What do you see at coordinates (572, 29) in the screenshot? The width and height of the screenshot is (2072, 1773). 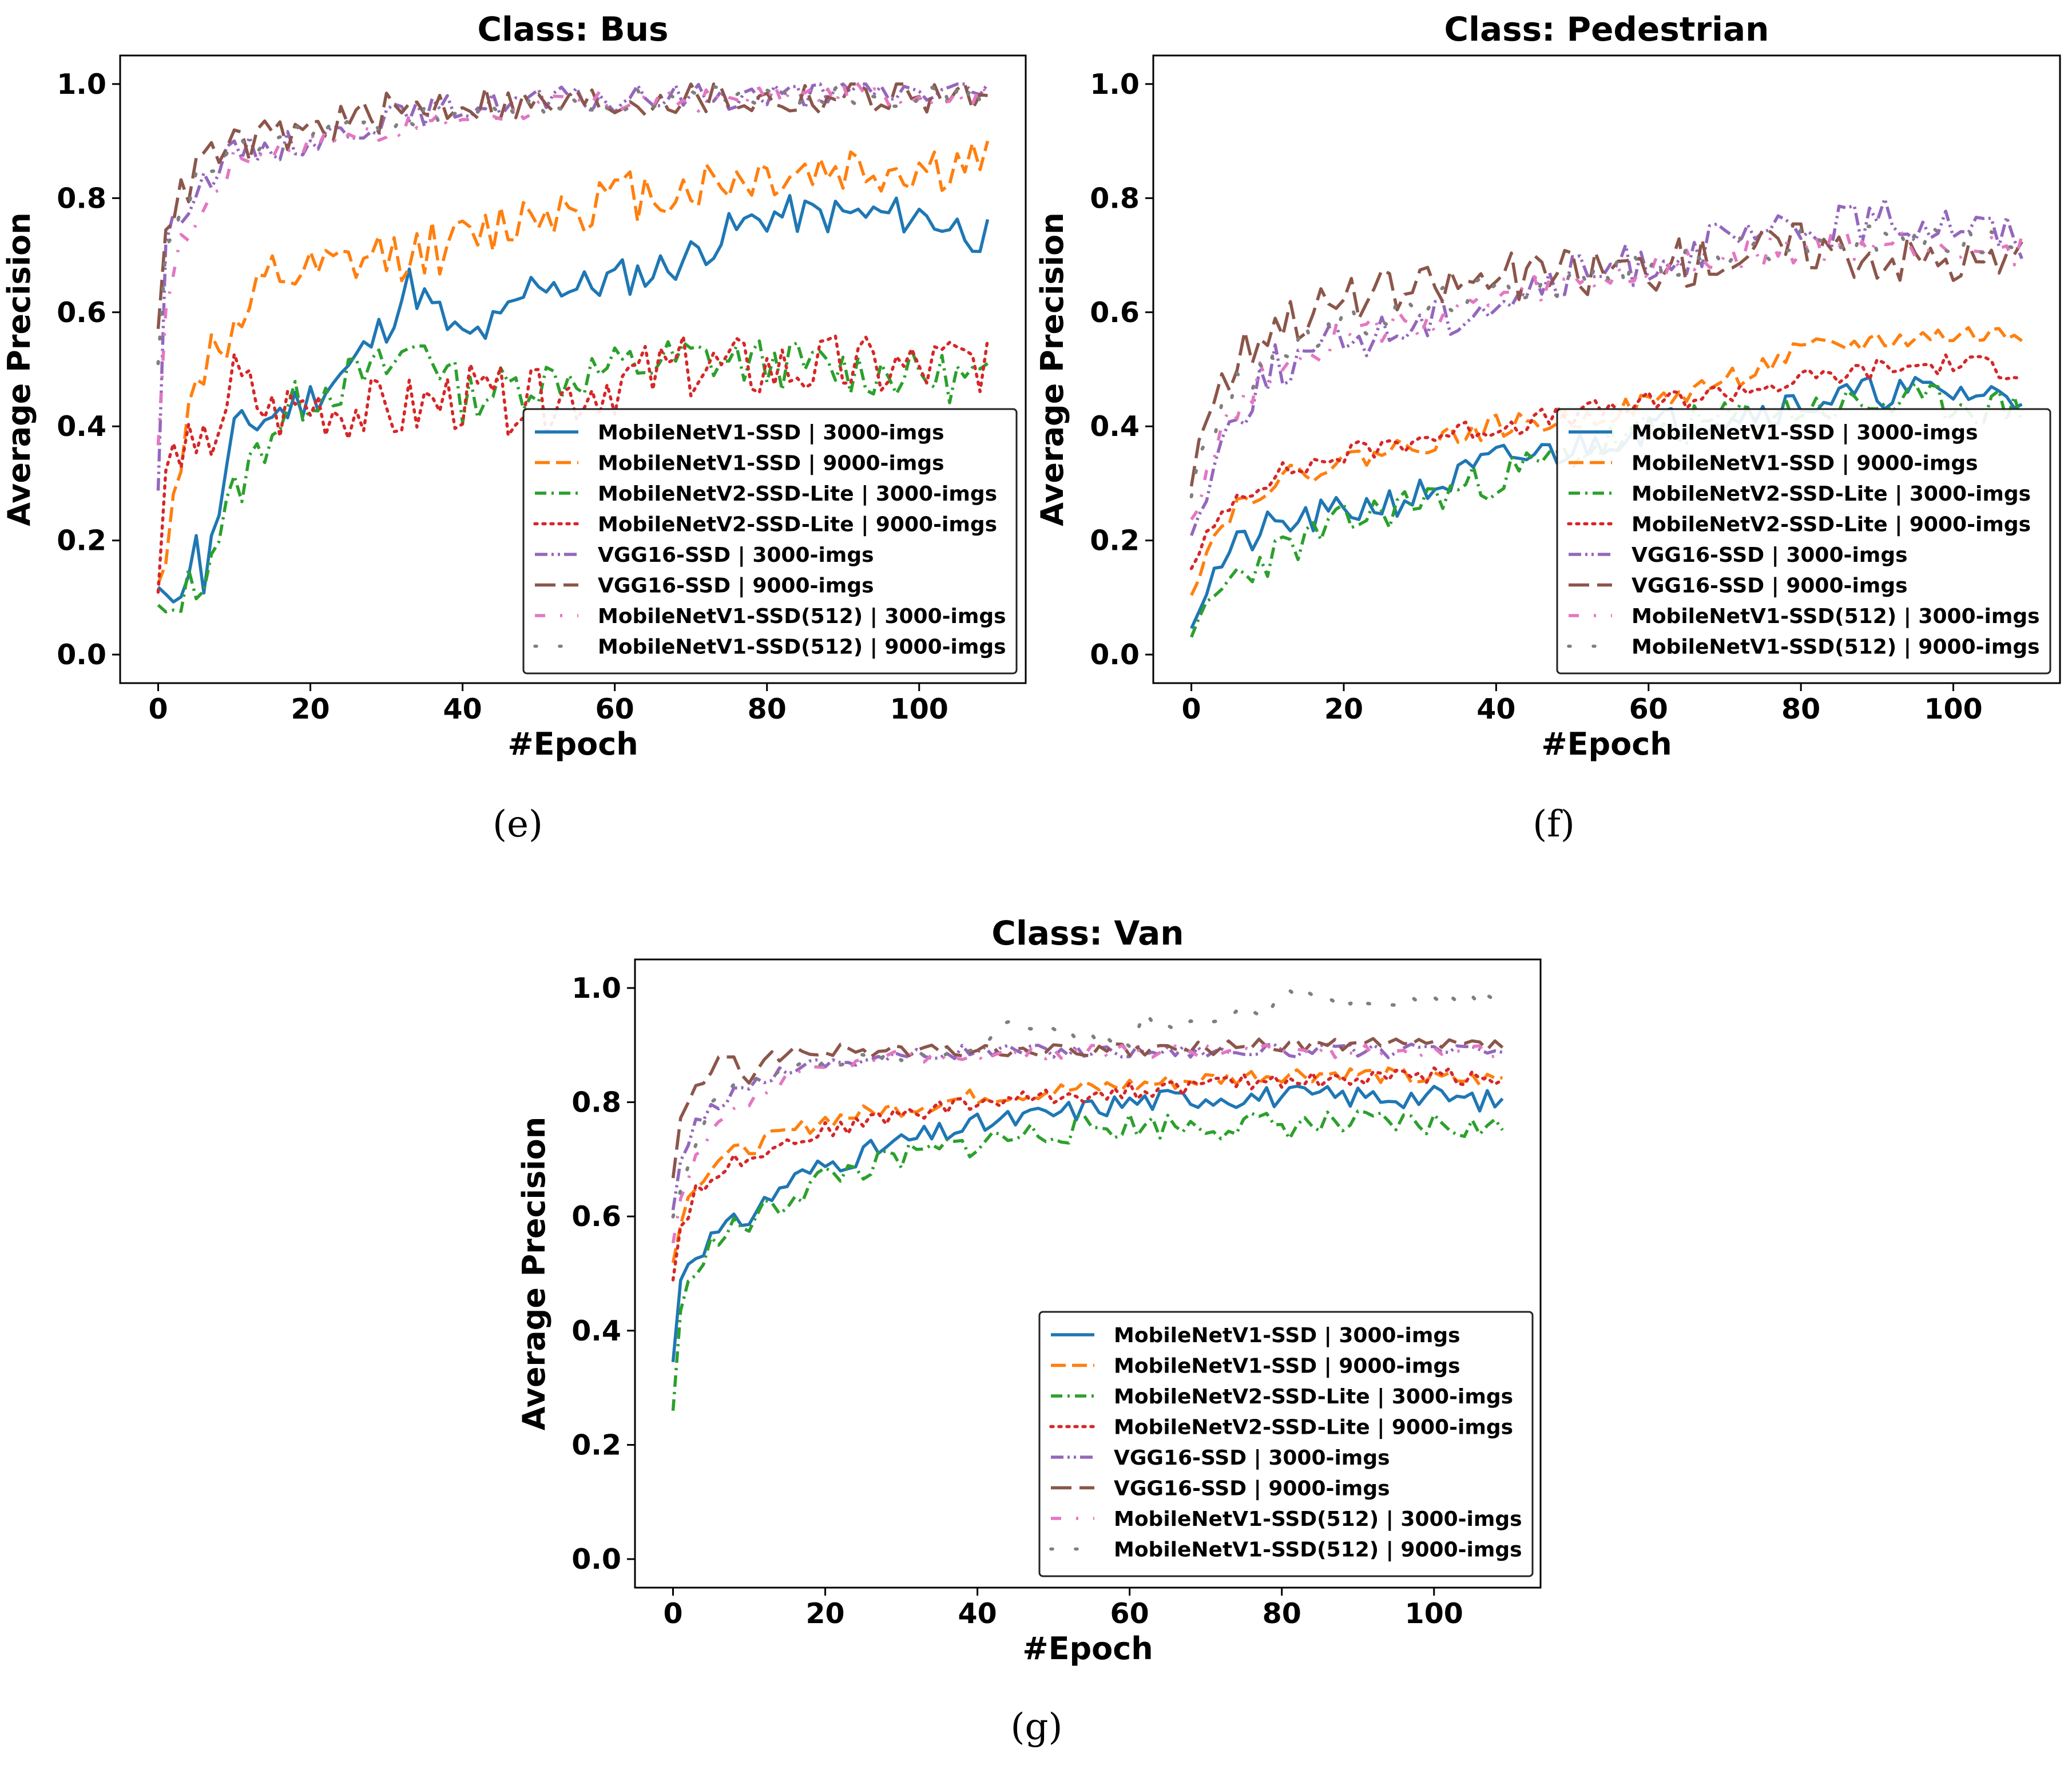 I see `chart-title: Class: Bus` at bounding box center [572, 29].